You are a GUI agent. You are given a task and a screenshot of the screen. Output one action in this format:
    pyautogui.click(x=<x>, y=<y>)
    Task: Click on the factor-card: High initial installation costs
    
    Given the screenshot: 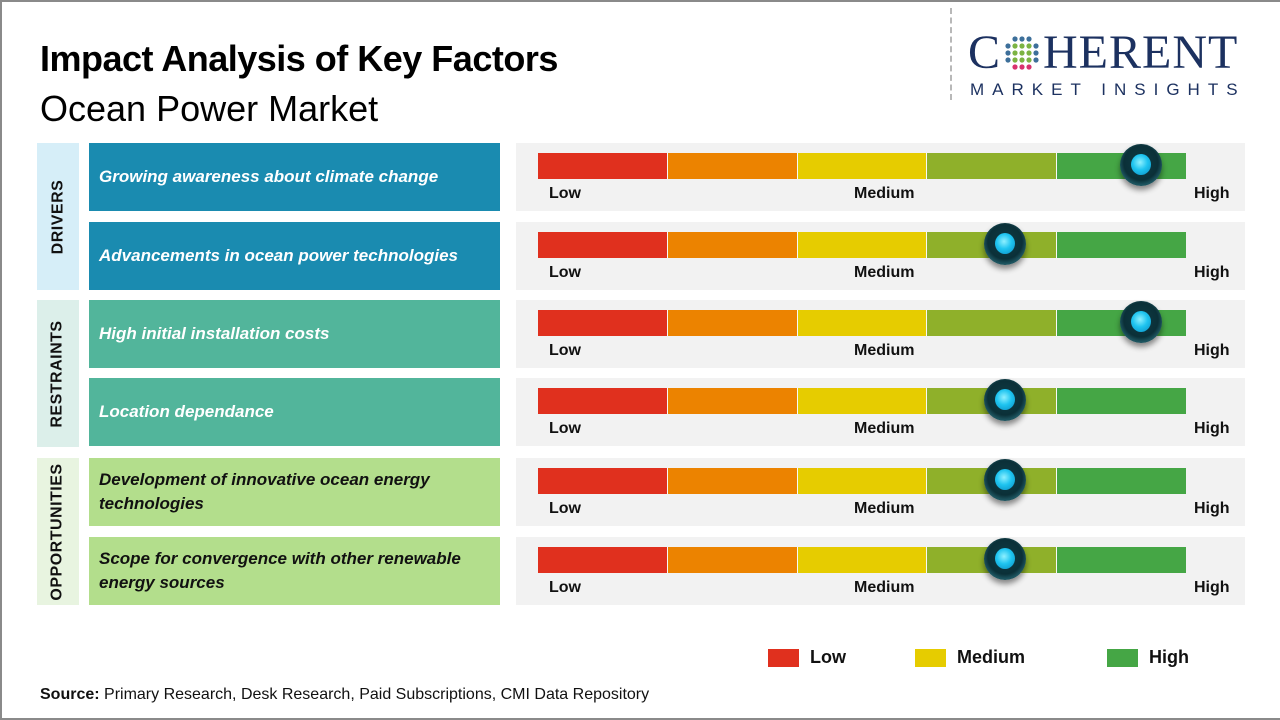 What is the action you would take?
    pyautogui.click(x=294, y=334)
    